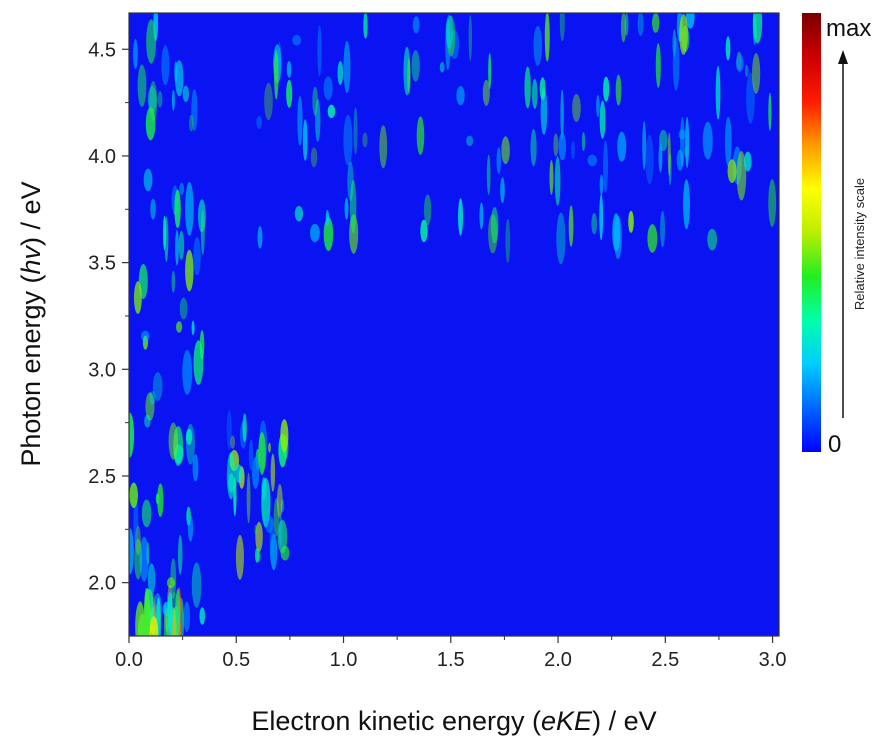  What do you see at coordinates (811, 232) in the screenshot?
I see `colorbar` at bounding box center [811, 232].